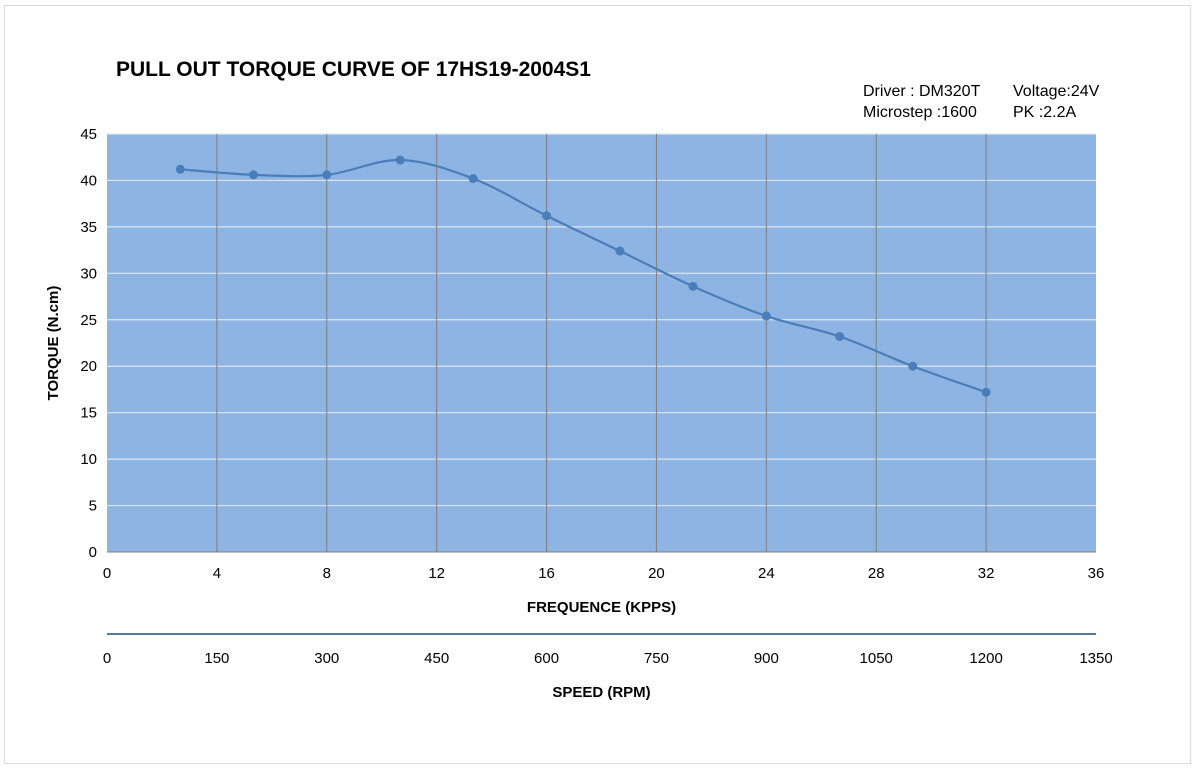  I want to click on x-tick-label: 36, so click(1096, 573).